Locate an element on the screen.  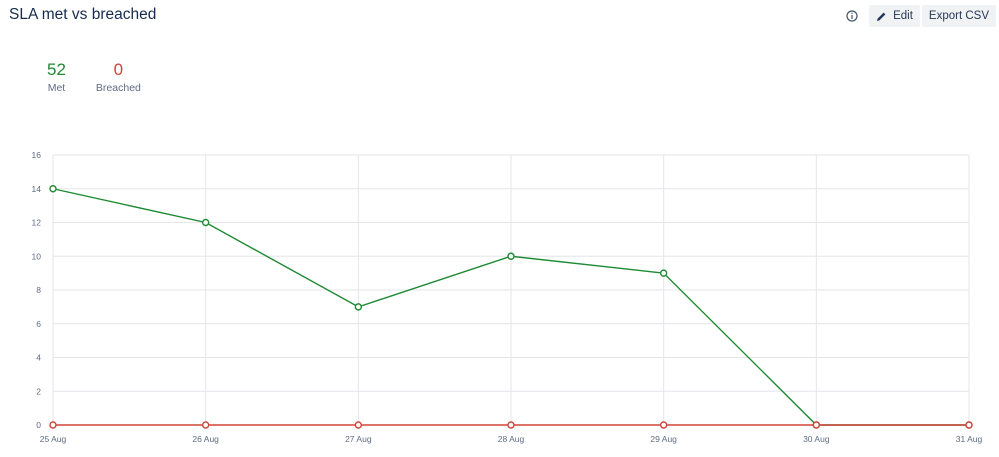
y-tick-label: 14 is located at coordinates (37, 189).